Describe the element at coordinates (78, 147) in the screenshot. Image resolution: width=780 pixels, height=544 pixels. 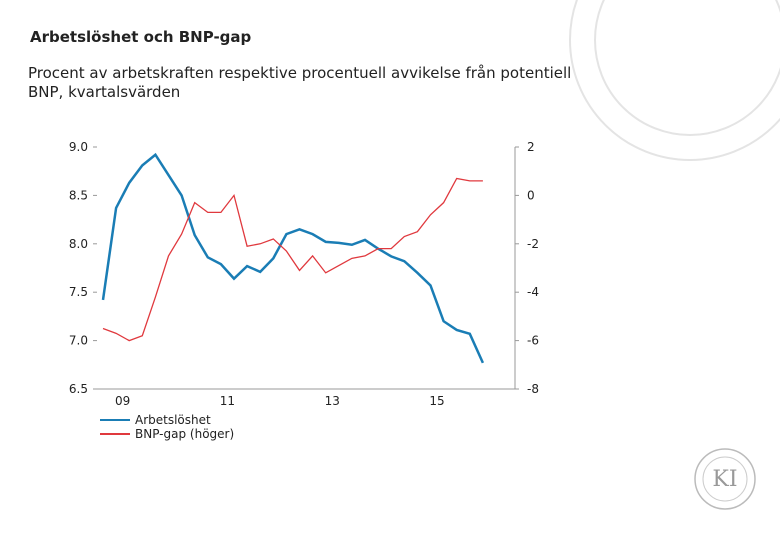
I see `y-tick-label: 9.0` at that location.